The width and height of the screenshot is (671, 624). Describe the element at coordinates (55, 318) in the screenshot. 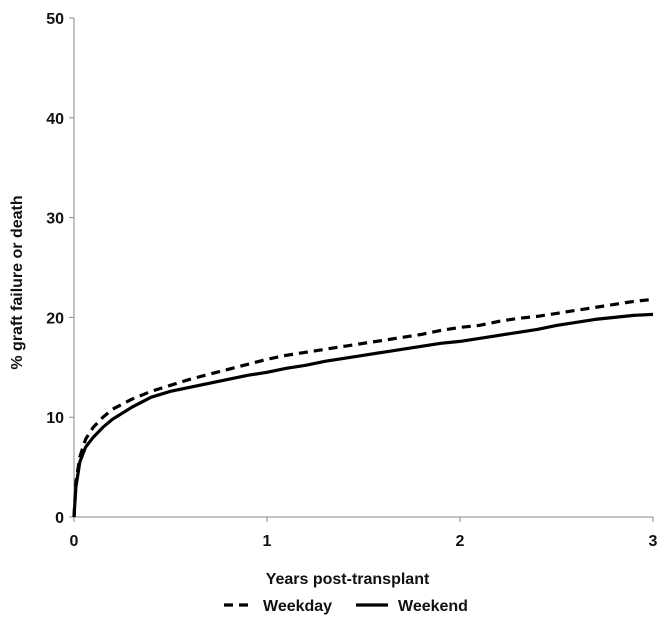

I see `y-tick-label: 20` at that location.